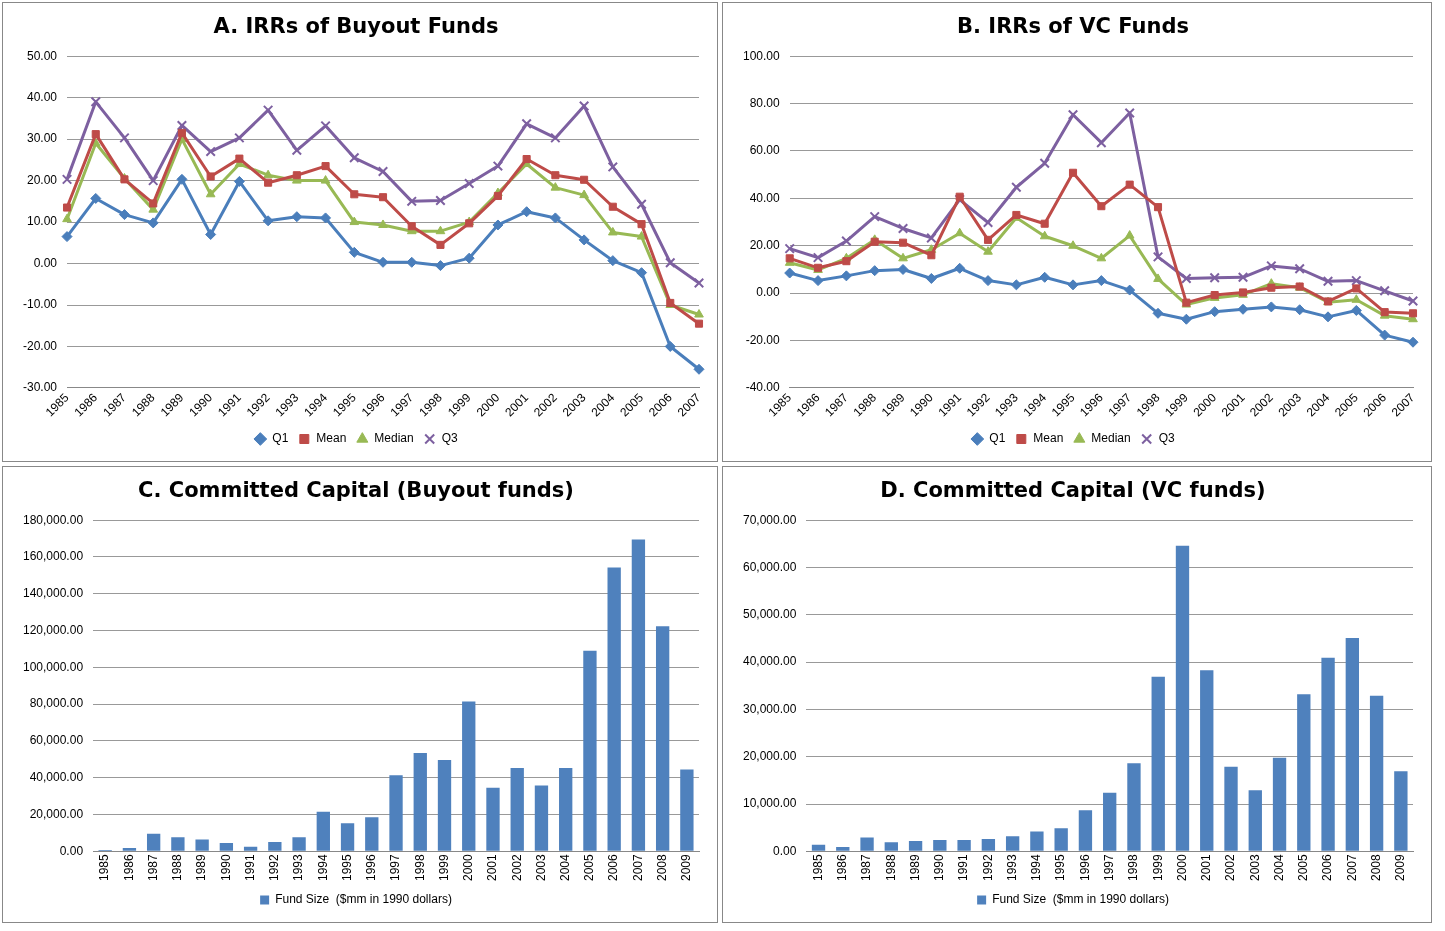 Image resolution: width=1445 pixels, height=931 pixels. What do you see at coordinates (1073, 26) in the screenshot?
I see `chart-title: B. IRRs of VC Funds` at bounding box center [1073, 26].